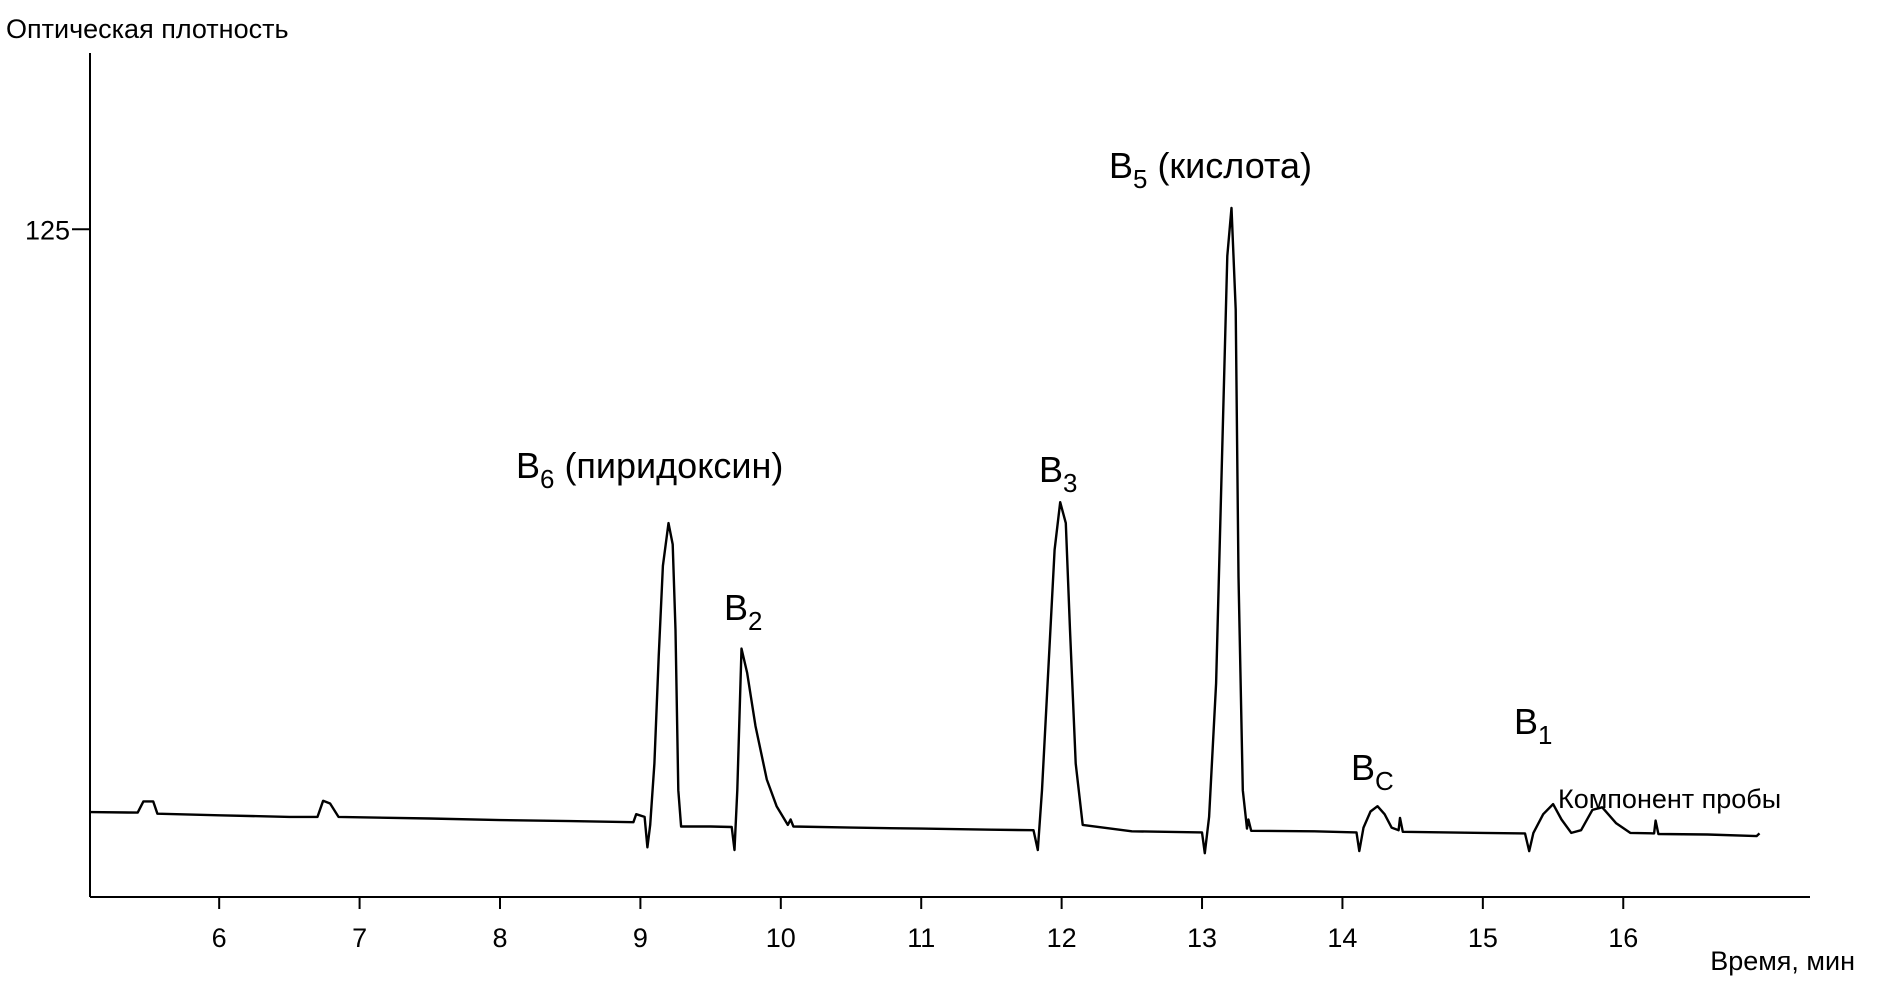  I want to click on x-axis-label: Время, мин, so click(1782, 961).